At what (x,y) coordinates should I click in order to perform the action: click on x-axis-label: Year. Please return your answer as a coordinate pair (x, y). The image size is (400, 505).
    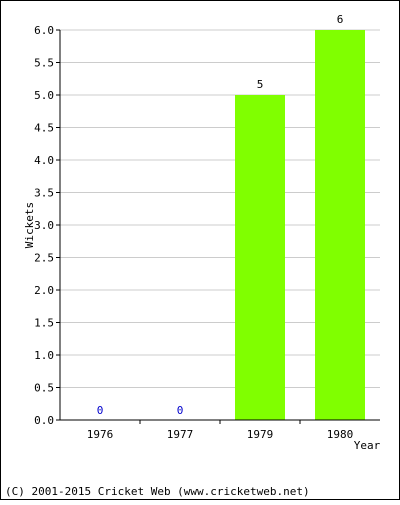
    Looking at the image, I should click on (367, 445).